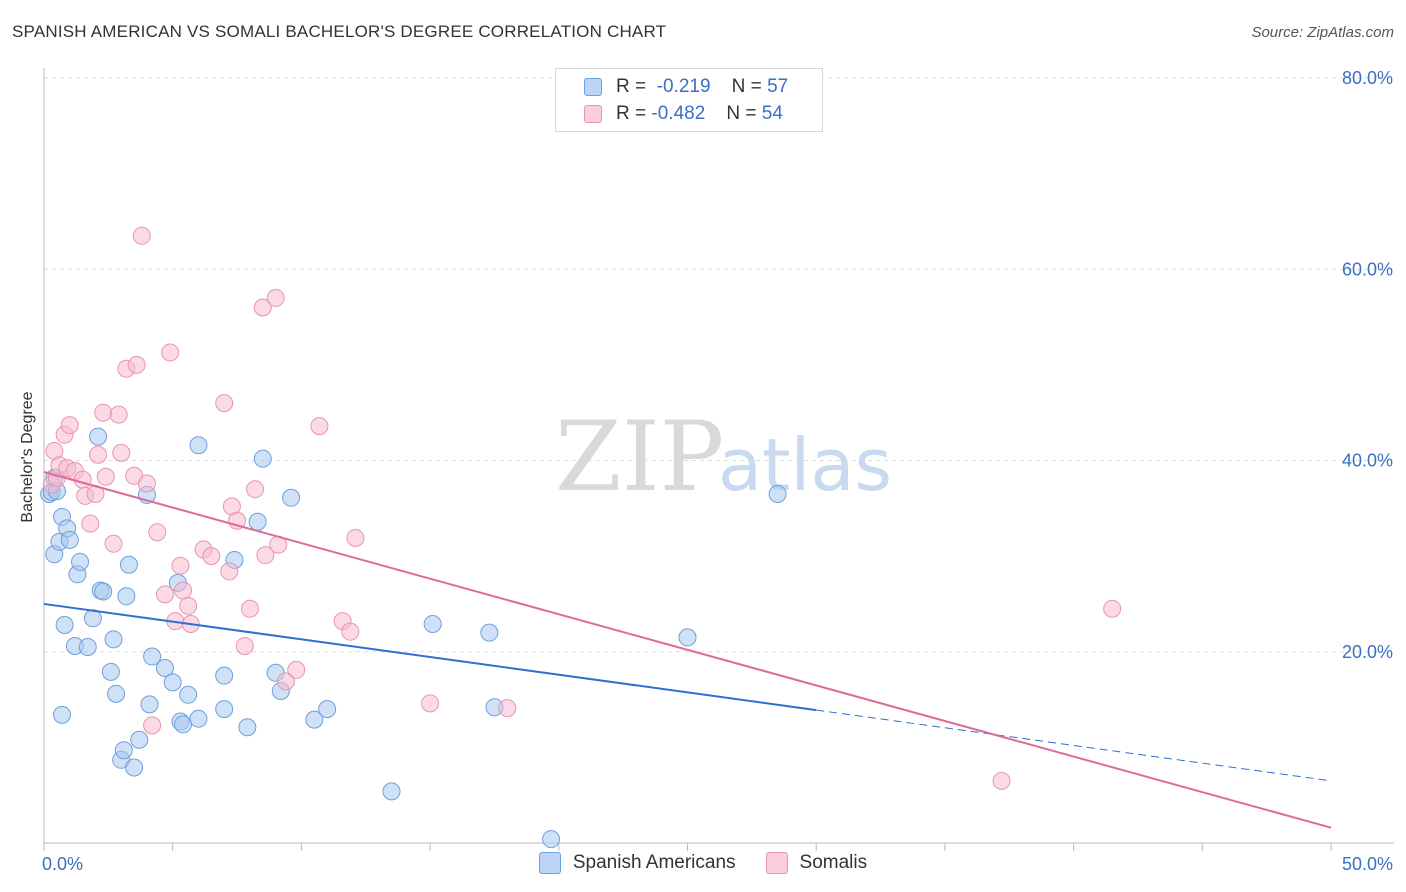  I want to click on trend-line-spanish-americans, so click(430, 657).